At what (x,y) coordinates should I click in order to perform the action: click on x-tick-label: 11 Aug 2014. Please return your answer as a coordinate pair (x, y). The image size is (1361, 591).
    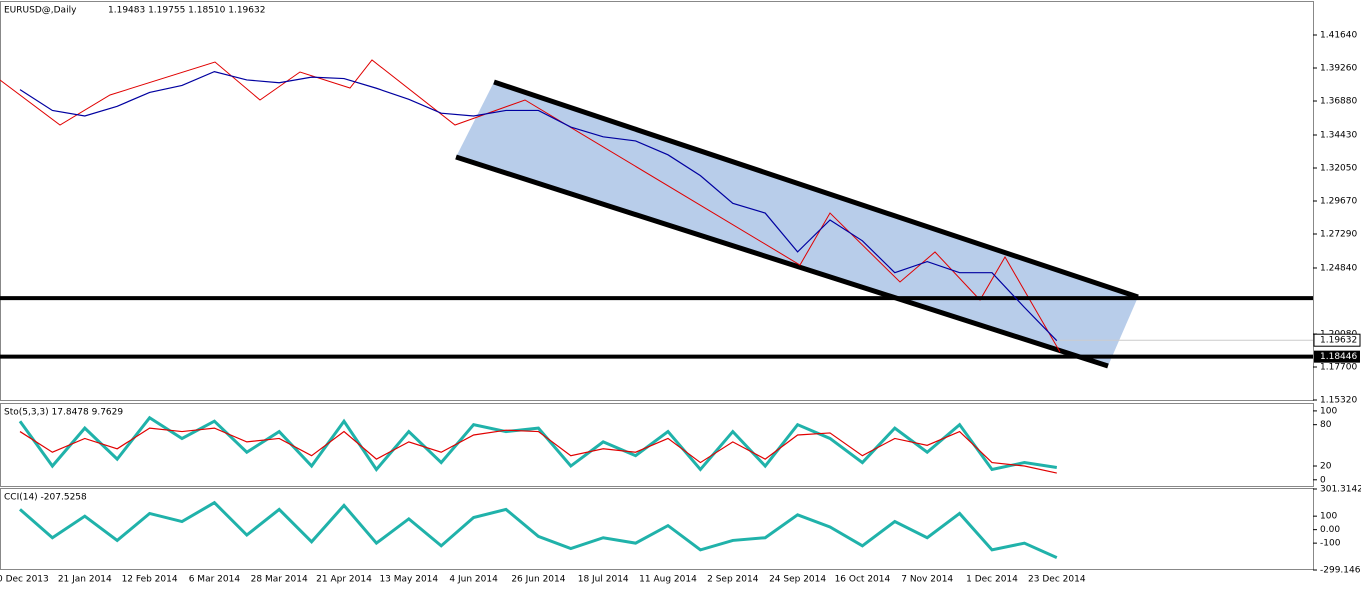
    Looking at the image, I should click on (668, 580).